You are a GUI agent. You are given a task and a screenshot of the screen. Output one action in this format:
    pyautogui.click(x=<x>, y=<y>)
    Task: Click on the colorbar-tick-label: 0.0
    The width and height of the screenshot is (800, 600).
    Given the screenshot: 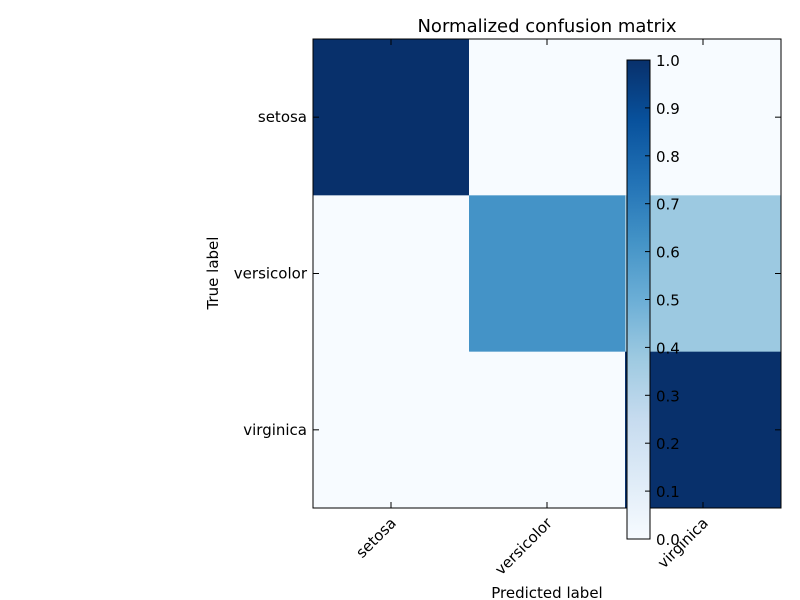 What is the action you would take?
    pyautogui.click(x=668, y=540)
    